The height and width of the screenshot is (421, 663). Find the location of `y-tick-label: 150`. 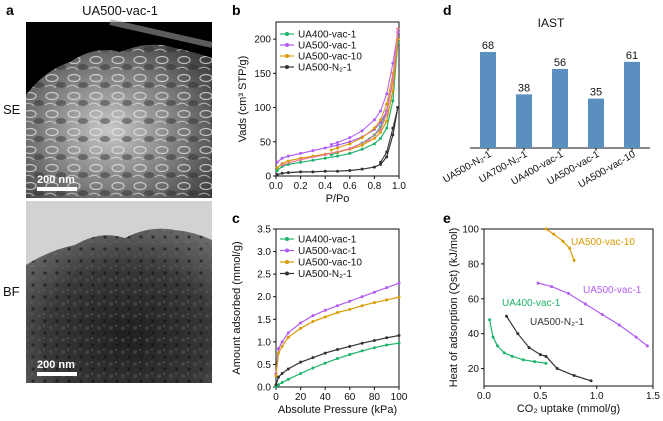

y-tick-label: 150 is located at coordinates (262, 74).